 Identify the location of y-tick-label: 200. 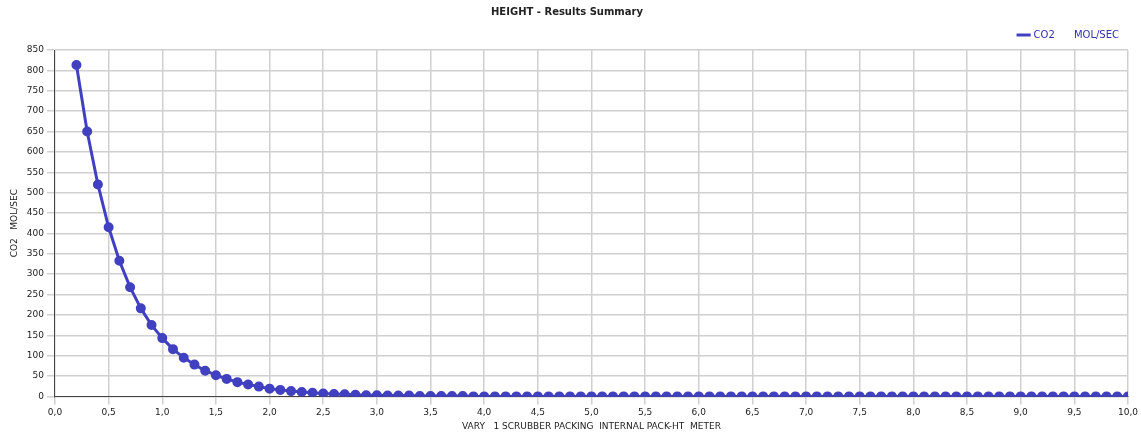
(35, 314).